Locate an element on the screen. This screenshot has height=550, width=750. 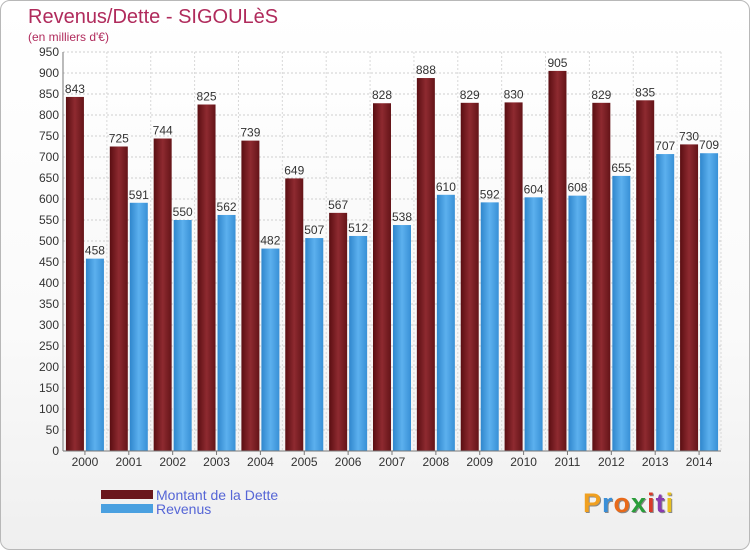
data-label-revenus: 550 is located at coordinates (183, 212).